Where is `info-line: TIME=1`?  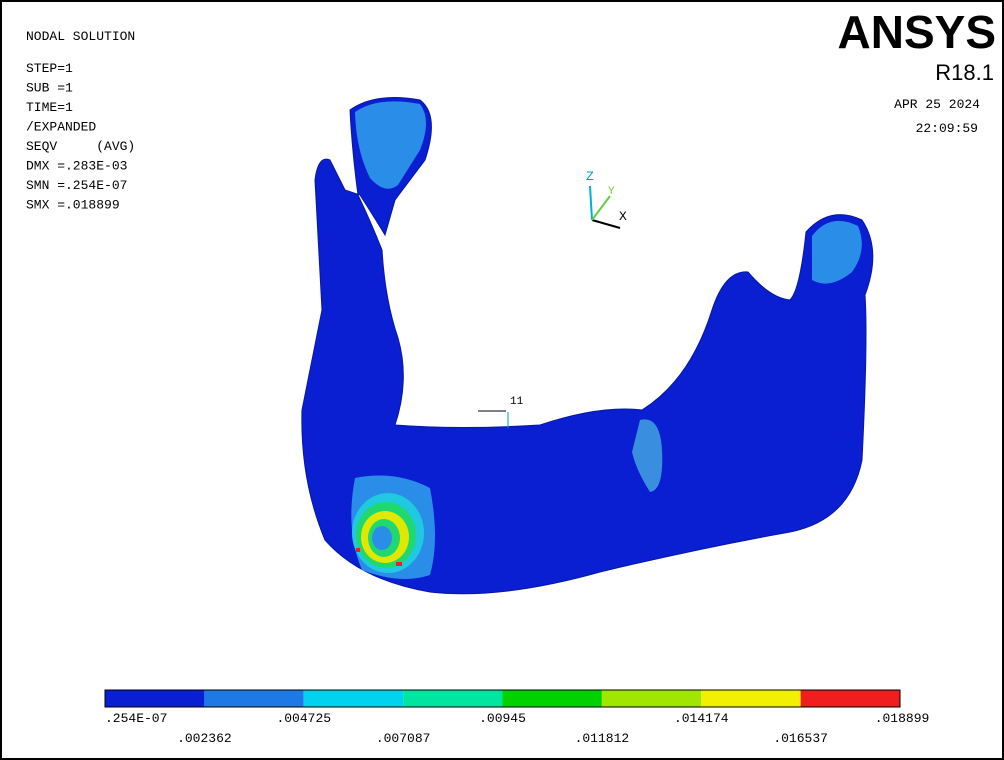
info-line: TIME=1 is located at coordinates (49, 107).